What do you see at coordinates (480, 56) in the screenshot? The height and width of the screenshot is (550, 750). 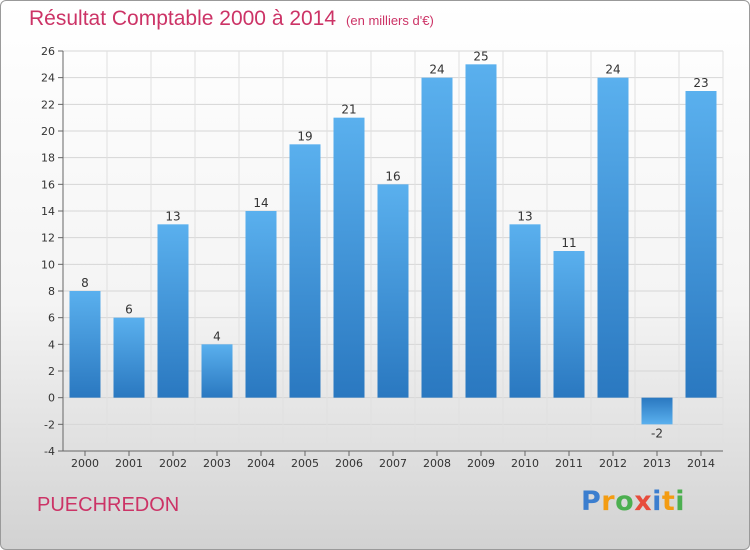 I see `value-label: 25` at bounding box center [480, 56].